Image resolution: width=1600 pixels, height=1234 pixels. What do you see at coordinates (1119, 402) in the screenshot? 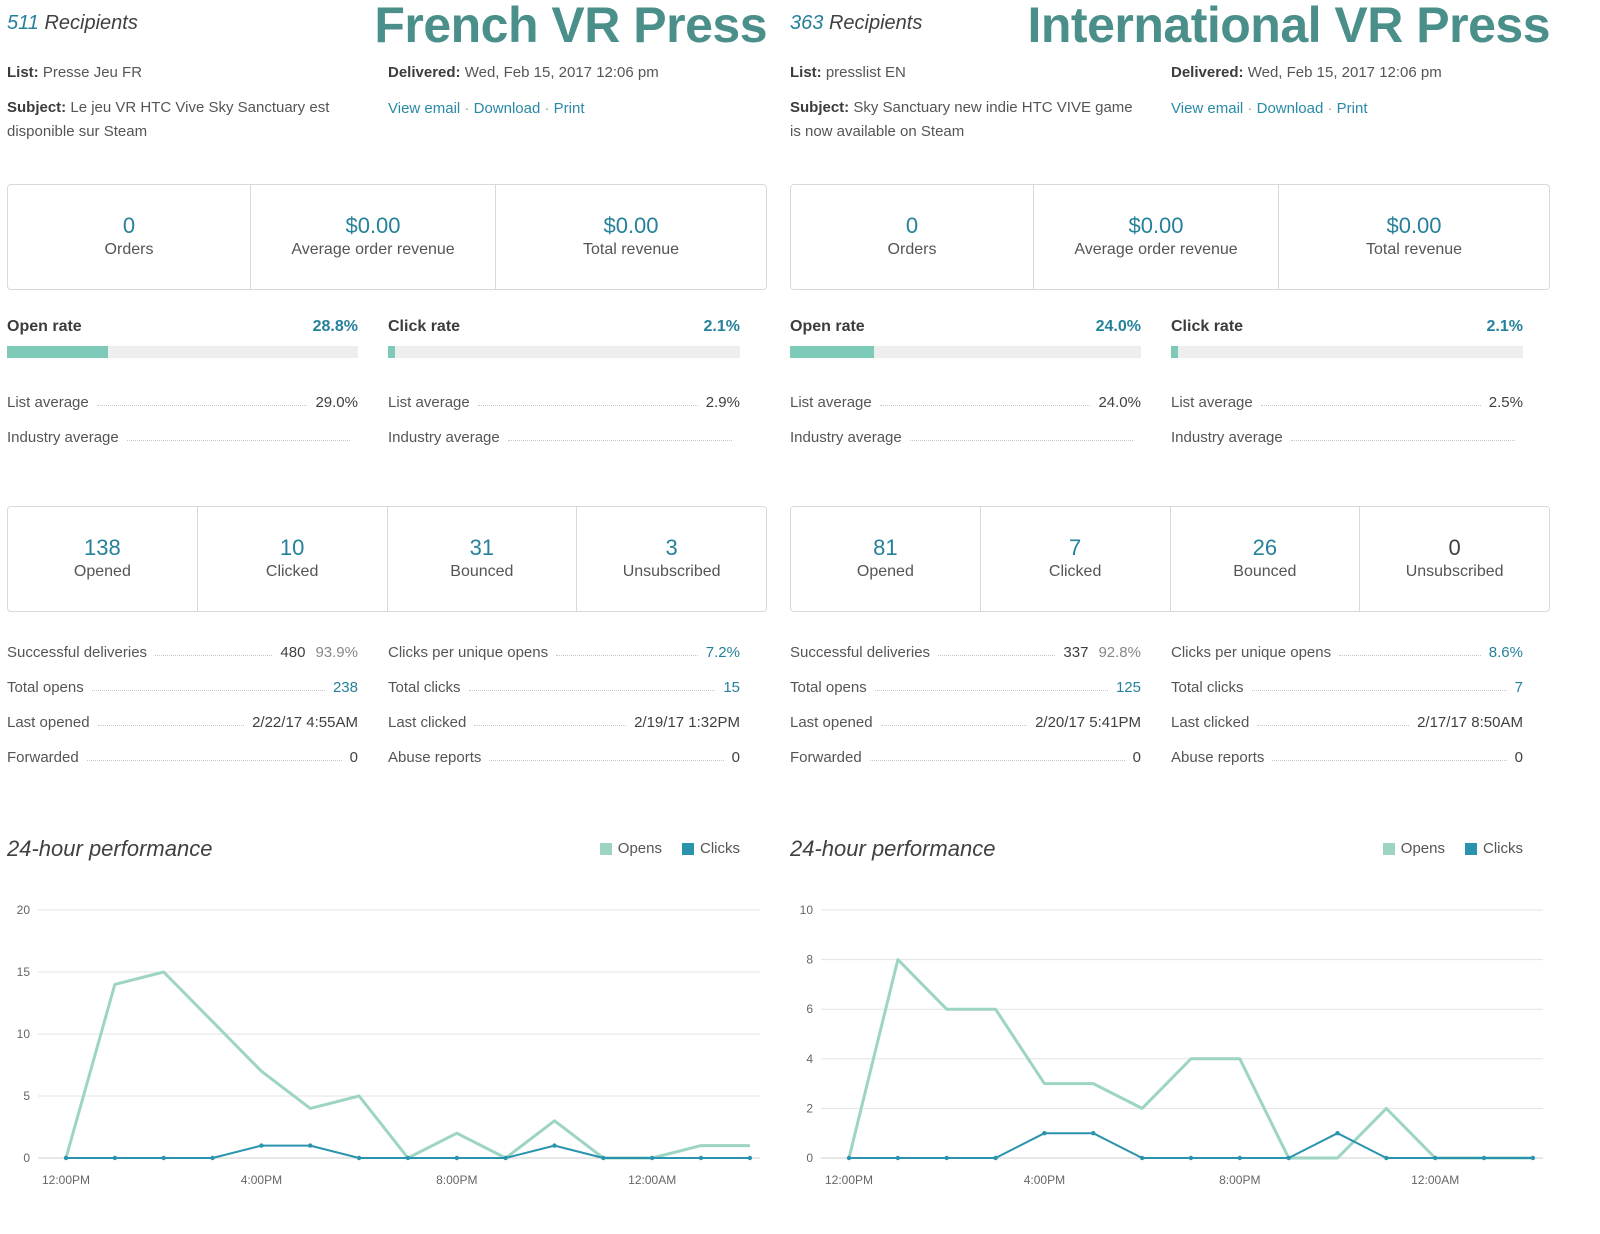
I see `kv-value: 24.0%` at bounding box center [1119, 402].